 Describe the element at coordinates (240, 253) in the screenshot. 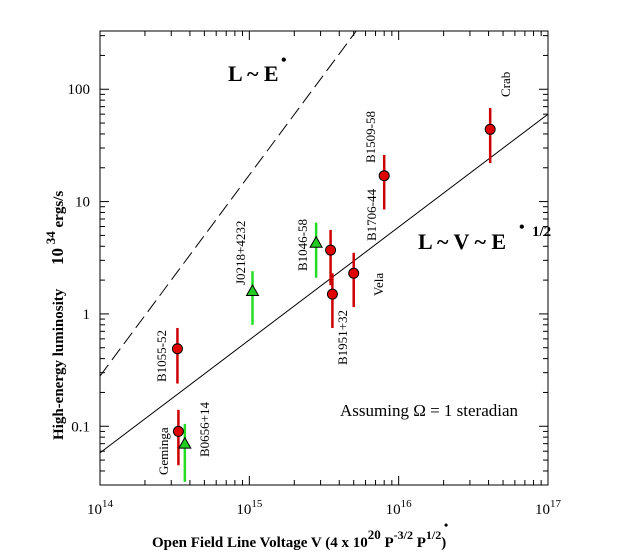

I see `point-label-j0218-4232: J0218+4232` at that location.